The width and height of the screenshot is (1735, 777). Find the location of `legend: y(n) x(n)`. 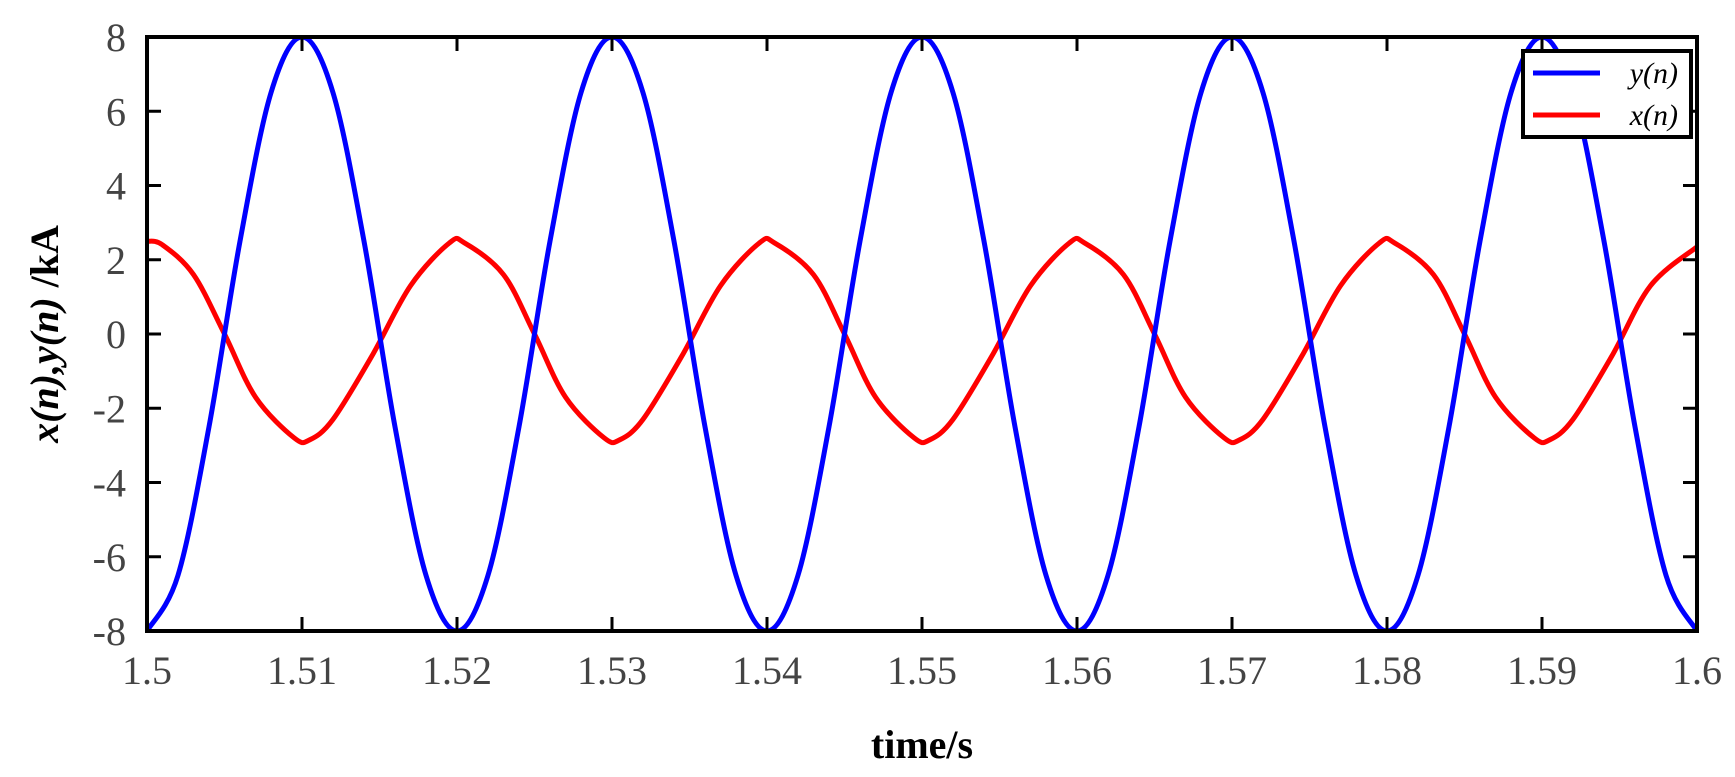

legend: y(n) x(n) is located at coordinates (1607, 94).